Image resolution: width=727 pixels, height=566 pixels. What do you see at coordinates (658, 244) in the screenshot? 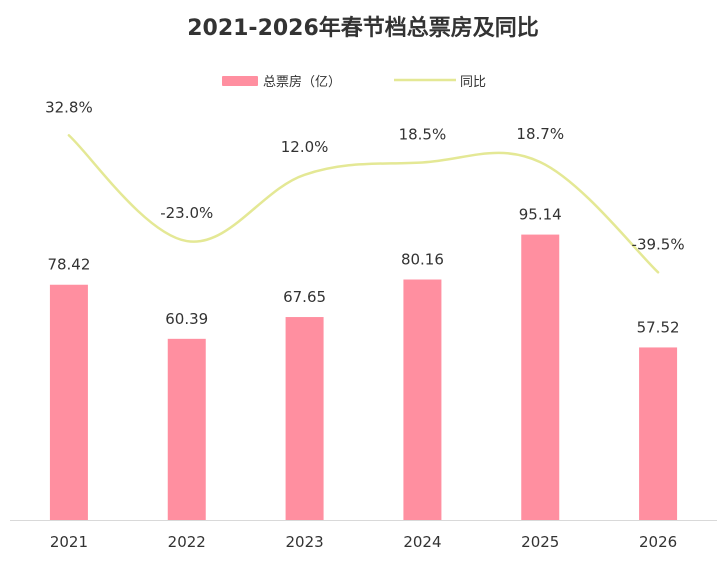
I see `yoy-value-label-2026: -39.5%` at bounding box center [658, 244].